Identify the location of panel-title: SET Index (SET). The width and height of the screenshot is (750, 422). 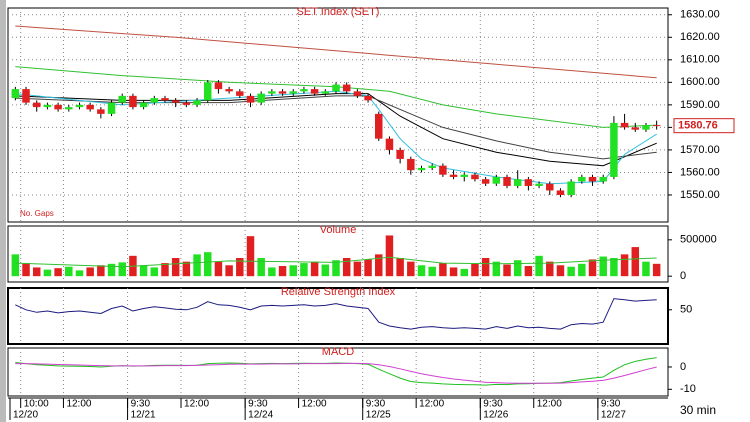
(338, 12).